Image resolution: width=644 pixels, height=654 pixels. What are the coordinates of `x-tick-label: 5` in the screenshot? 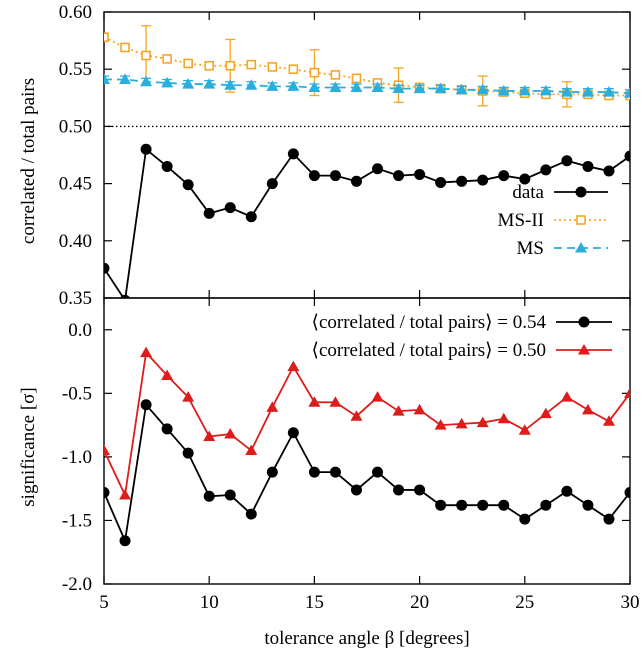 It's located at (104, 602).